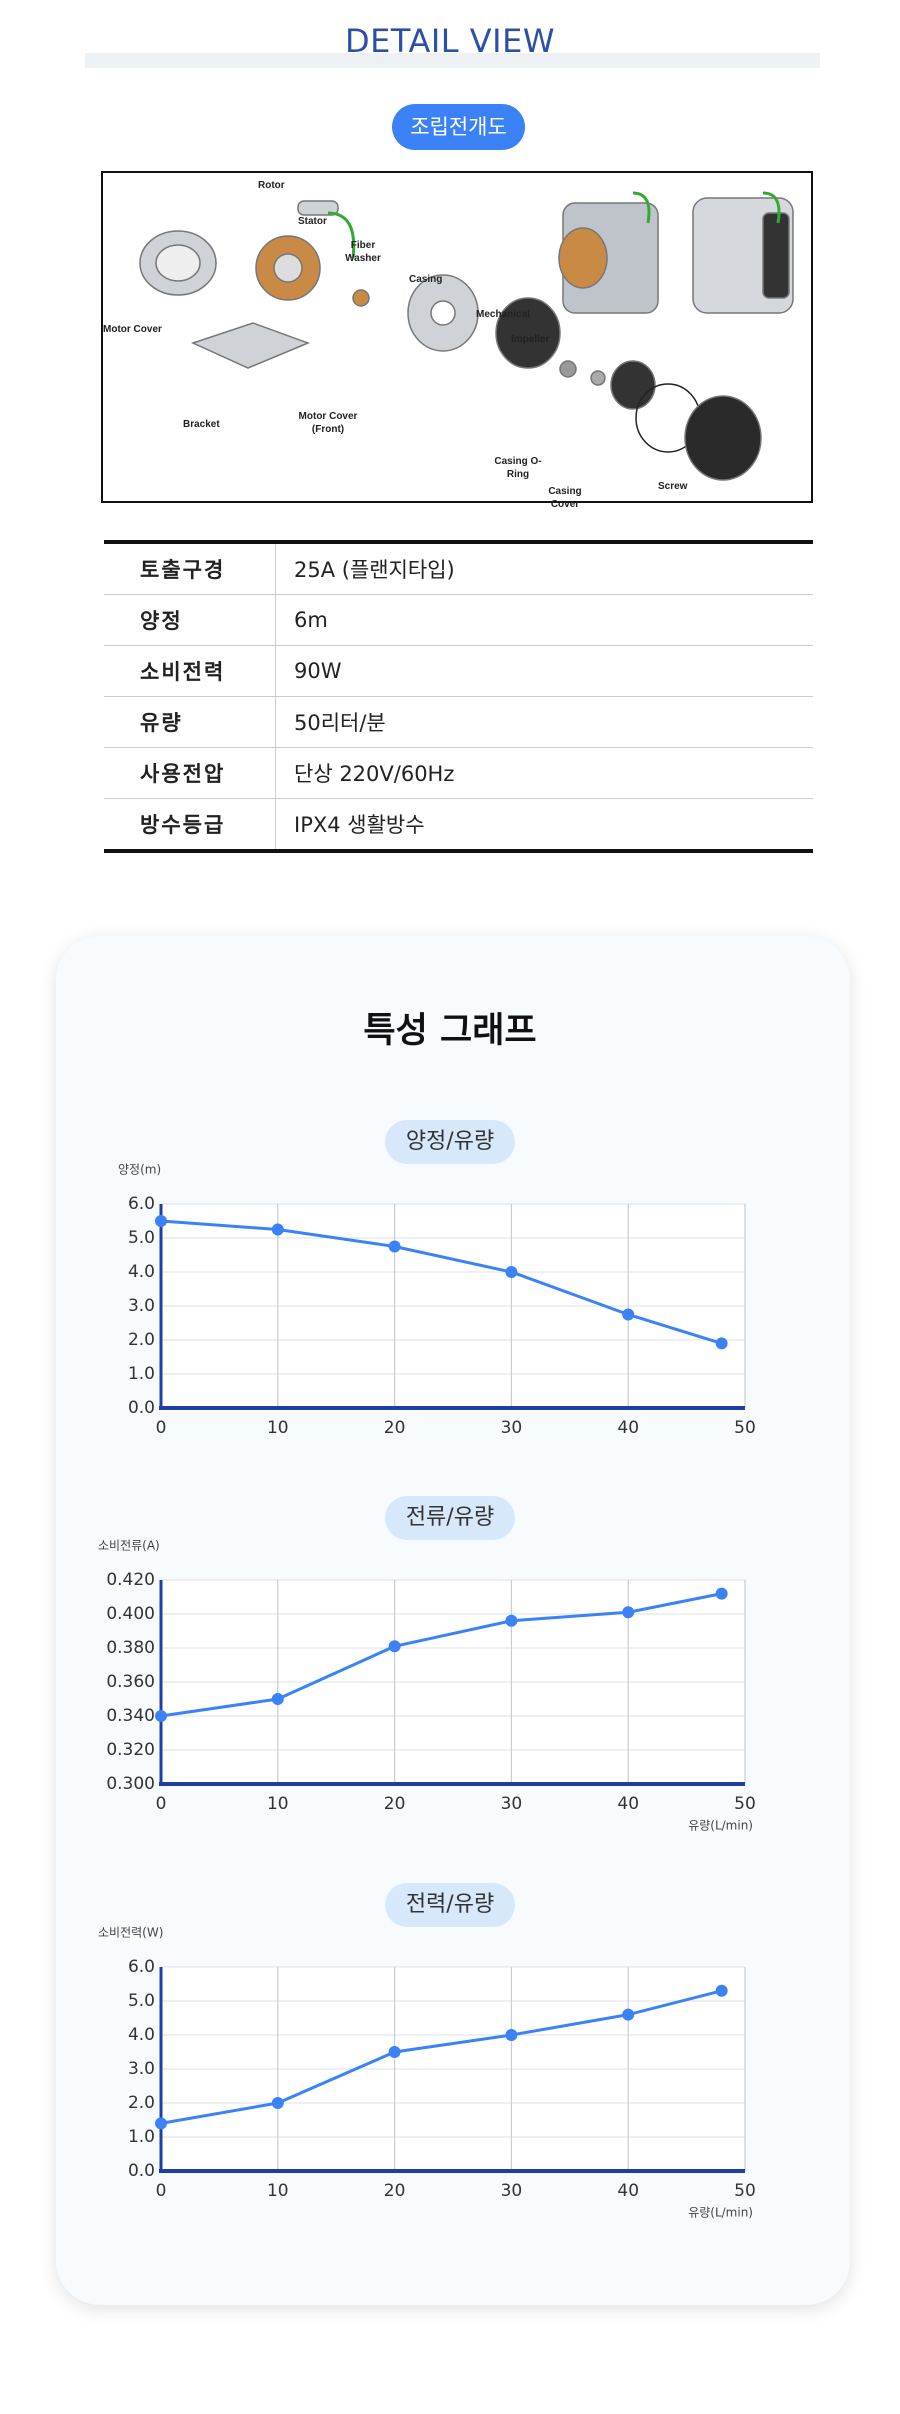 This screenshot has width=900, height=2414. What do you see at coordinates (130, 1750) in the screenshot?
I see `y-tick-label: 0.320` at bounding box center [130, 1750].